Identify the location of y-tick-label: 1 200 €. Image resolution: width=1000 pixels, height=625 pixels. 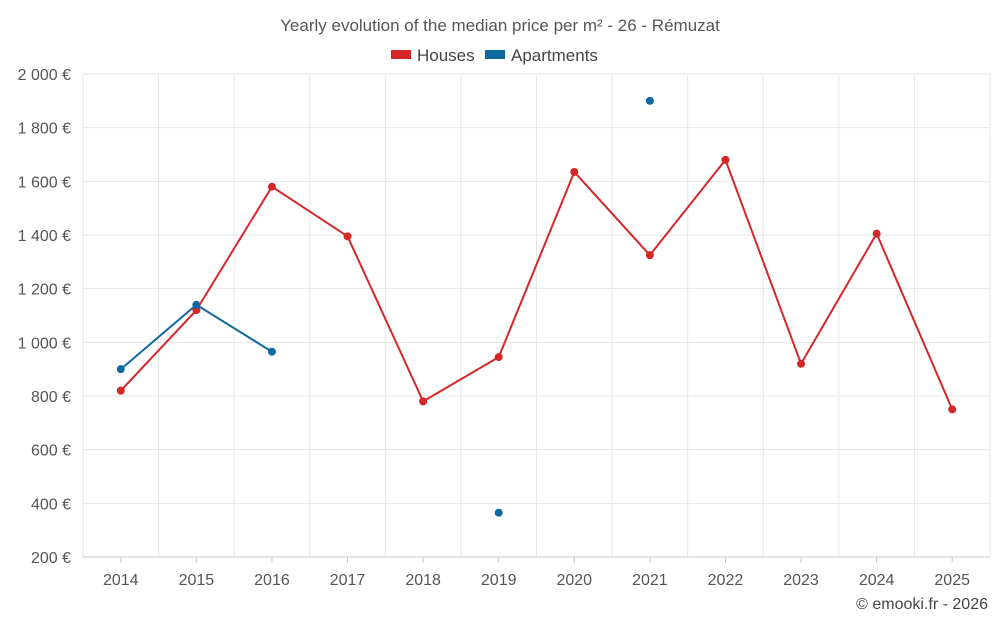
(44, 290).